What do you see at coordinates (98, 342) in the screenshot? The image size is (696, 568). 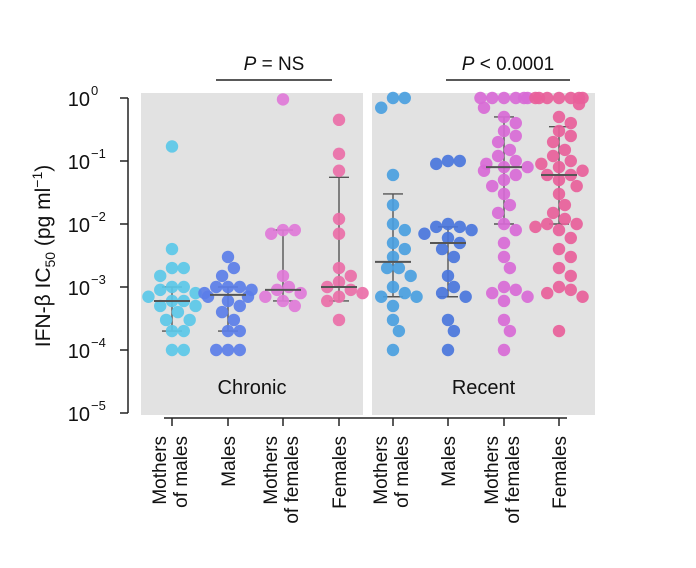 I see `y-tick-label-exponent: −4` at bounding box center [98, 342].